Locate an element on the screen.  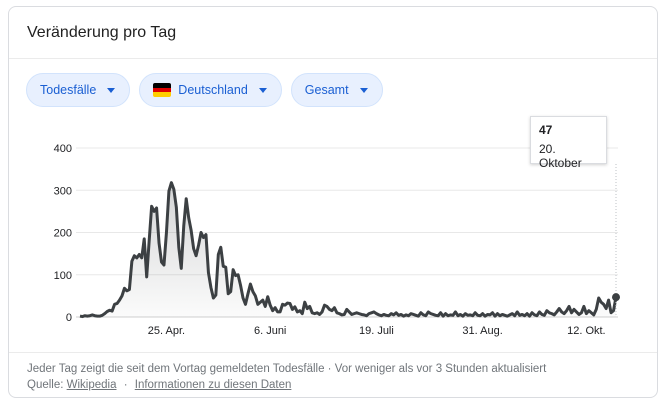
y-axis: 0 100 200 300 400 is located at coordinates (63, 233).